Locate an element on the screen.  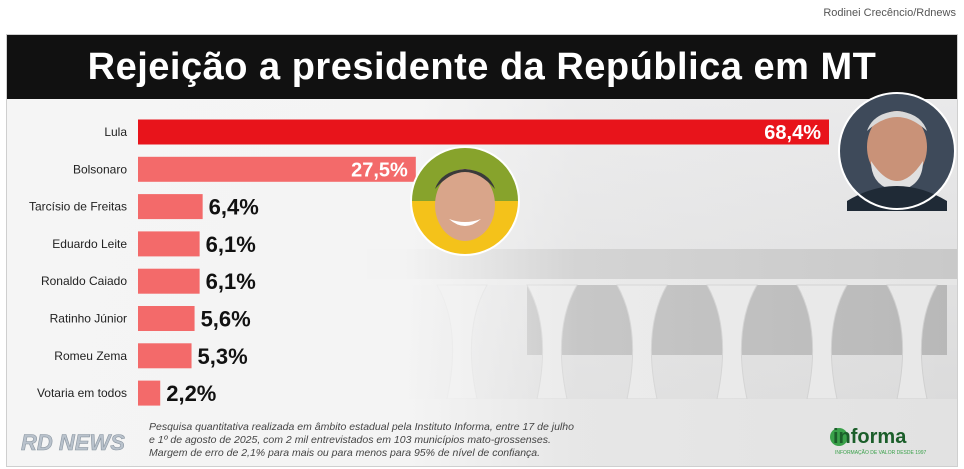
category-label: Tarcísio de Freitas is located at coordinates (78, 207).